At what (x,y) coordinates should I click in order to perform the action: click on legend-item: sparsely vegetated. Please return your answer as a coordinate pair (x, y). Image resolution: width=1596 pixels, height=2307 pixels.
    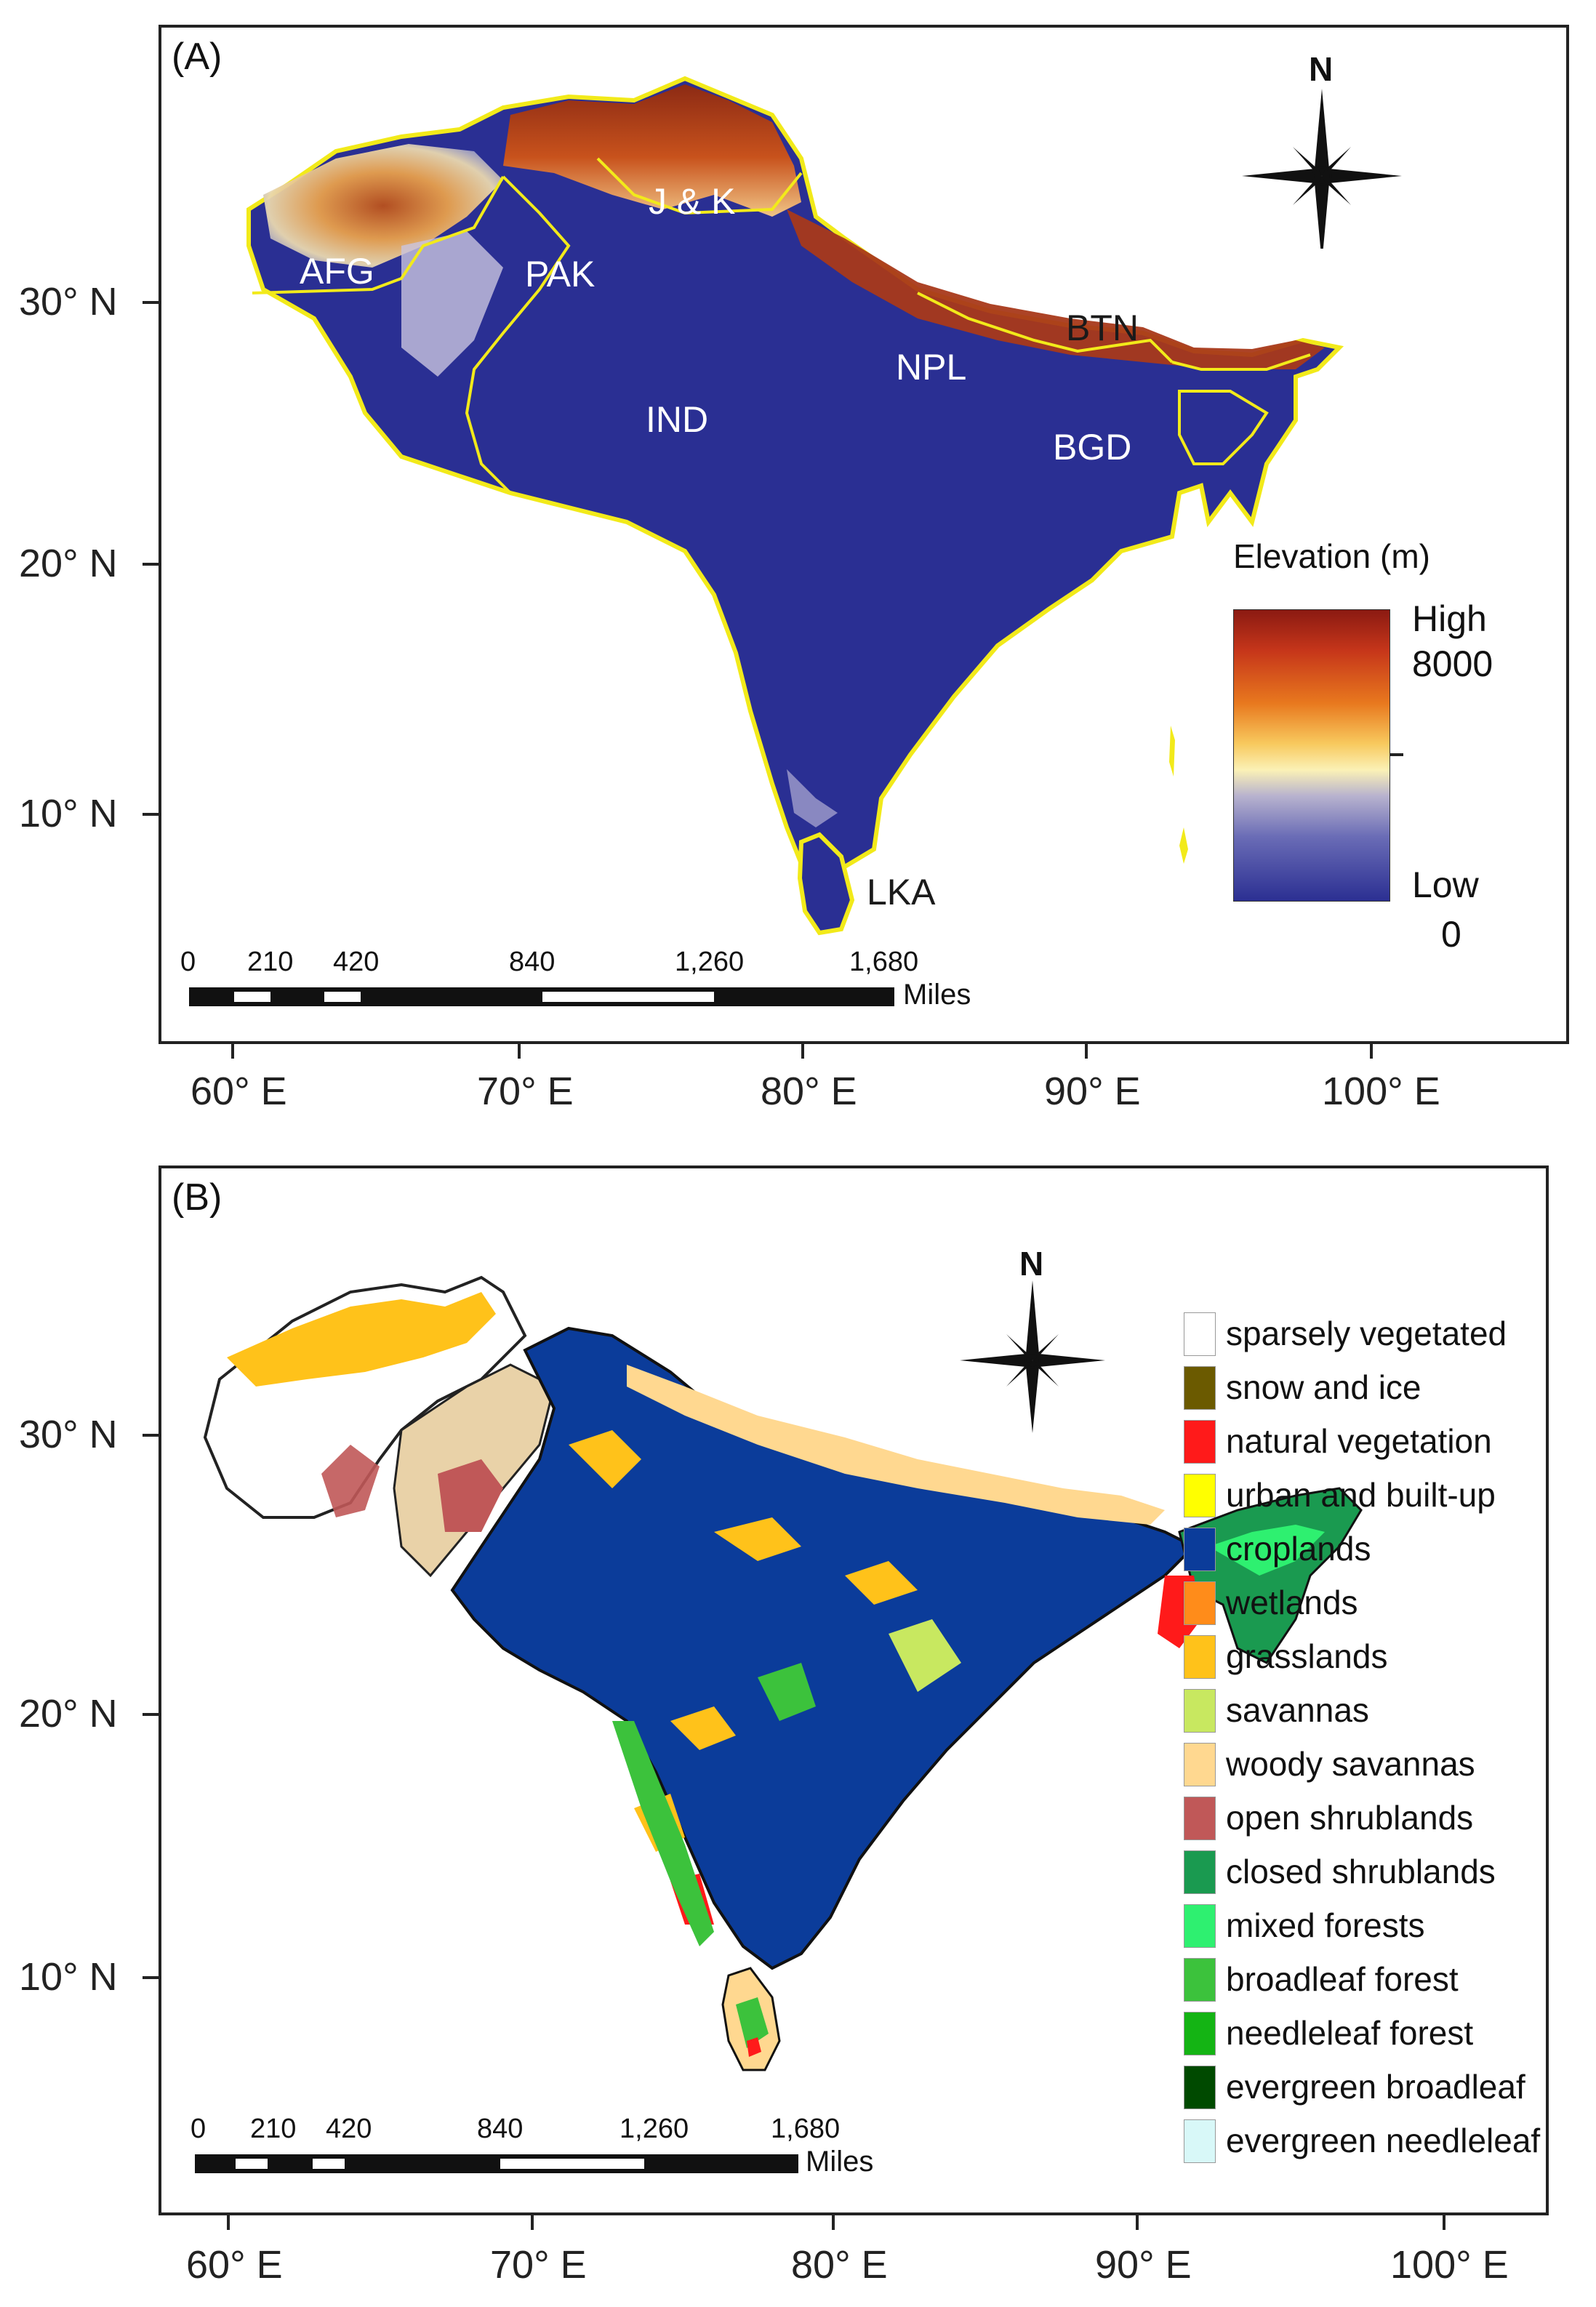
    Looking at the image, I should click on (1373, 1333).